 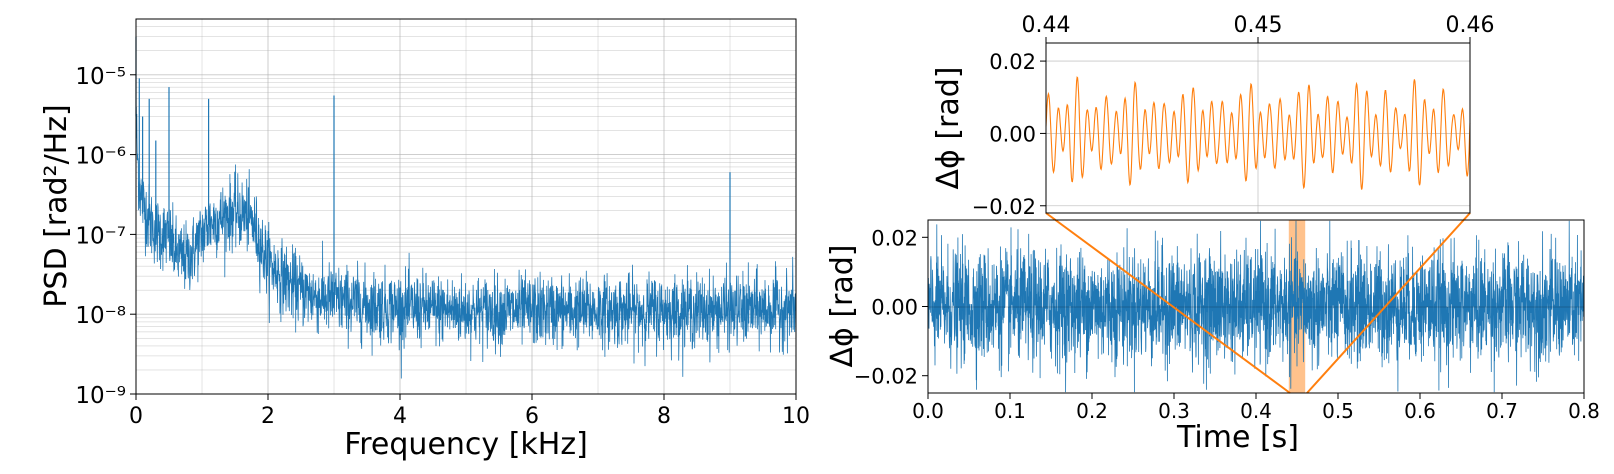 What do you see at coordinates (1420, 411) in the screenshot?
I see `time-x-tick-label: 0.6` at bounding box center [1420, 411].